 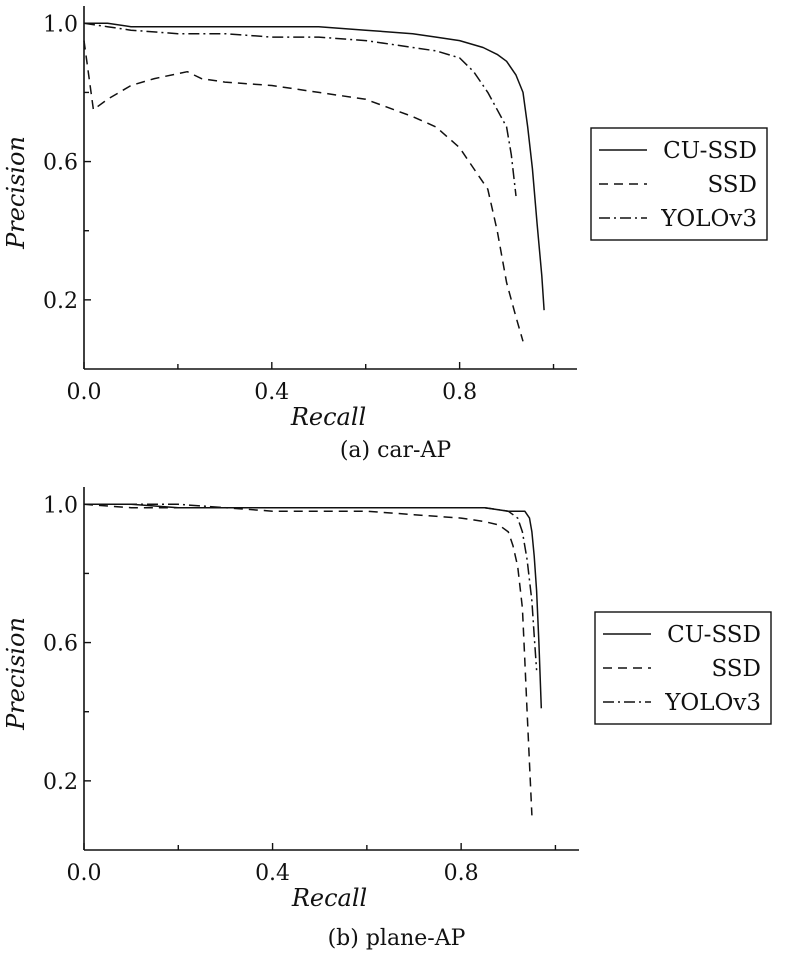 What do you see at coordinates (397, 938) in the screenshot?
I see `chart-caption: (b) plane-AP` at bounding box center [397, 938].